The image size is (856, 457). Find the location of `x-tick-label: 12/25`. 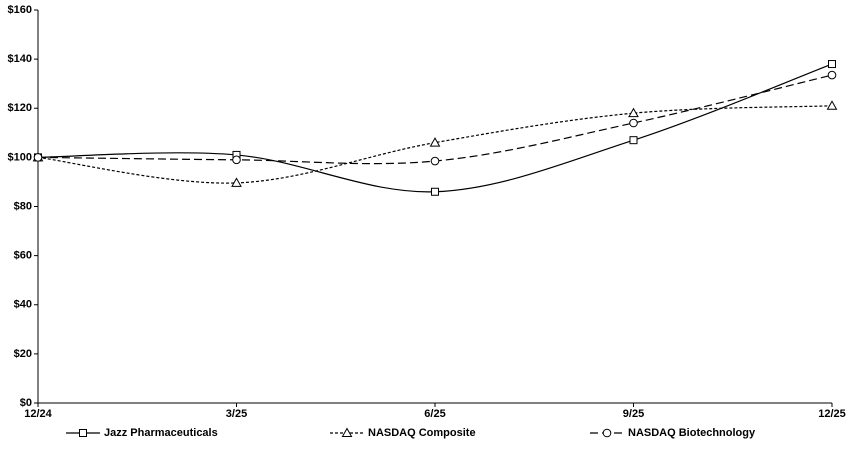

x-tick-label: 12/25 is located at coordinates (832, 414).